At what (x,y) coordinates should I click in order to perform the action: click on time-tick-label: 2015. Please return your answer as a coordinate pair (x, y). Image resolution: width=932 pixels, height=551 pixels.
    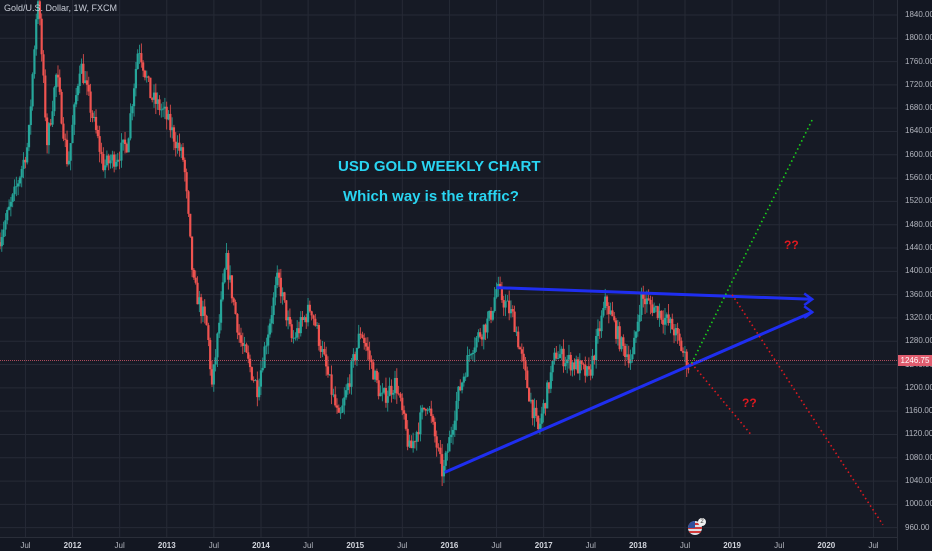
    Looking at the image, I should click on (355, 545).